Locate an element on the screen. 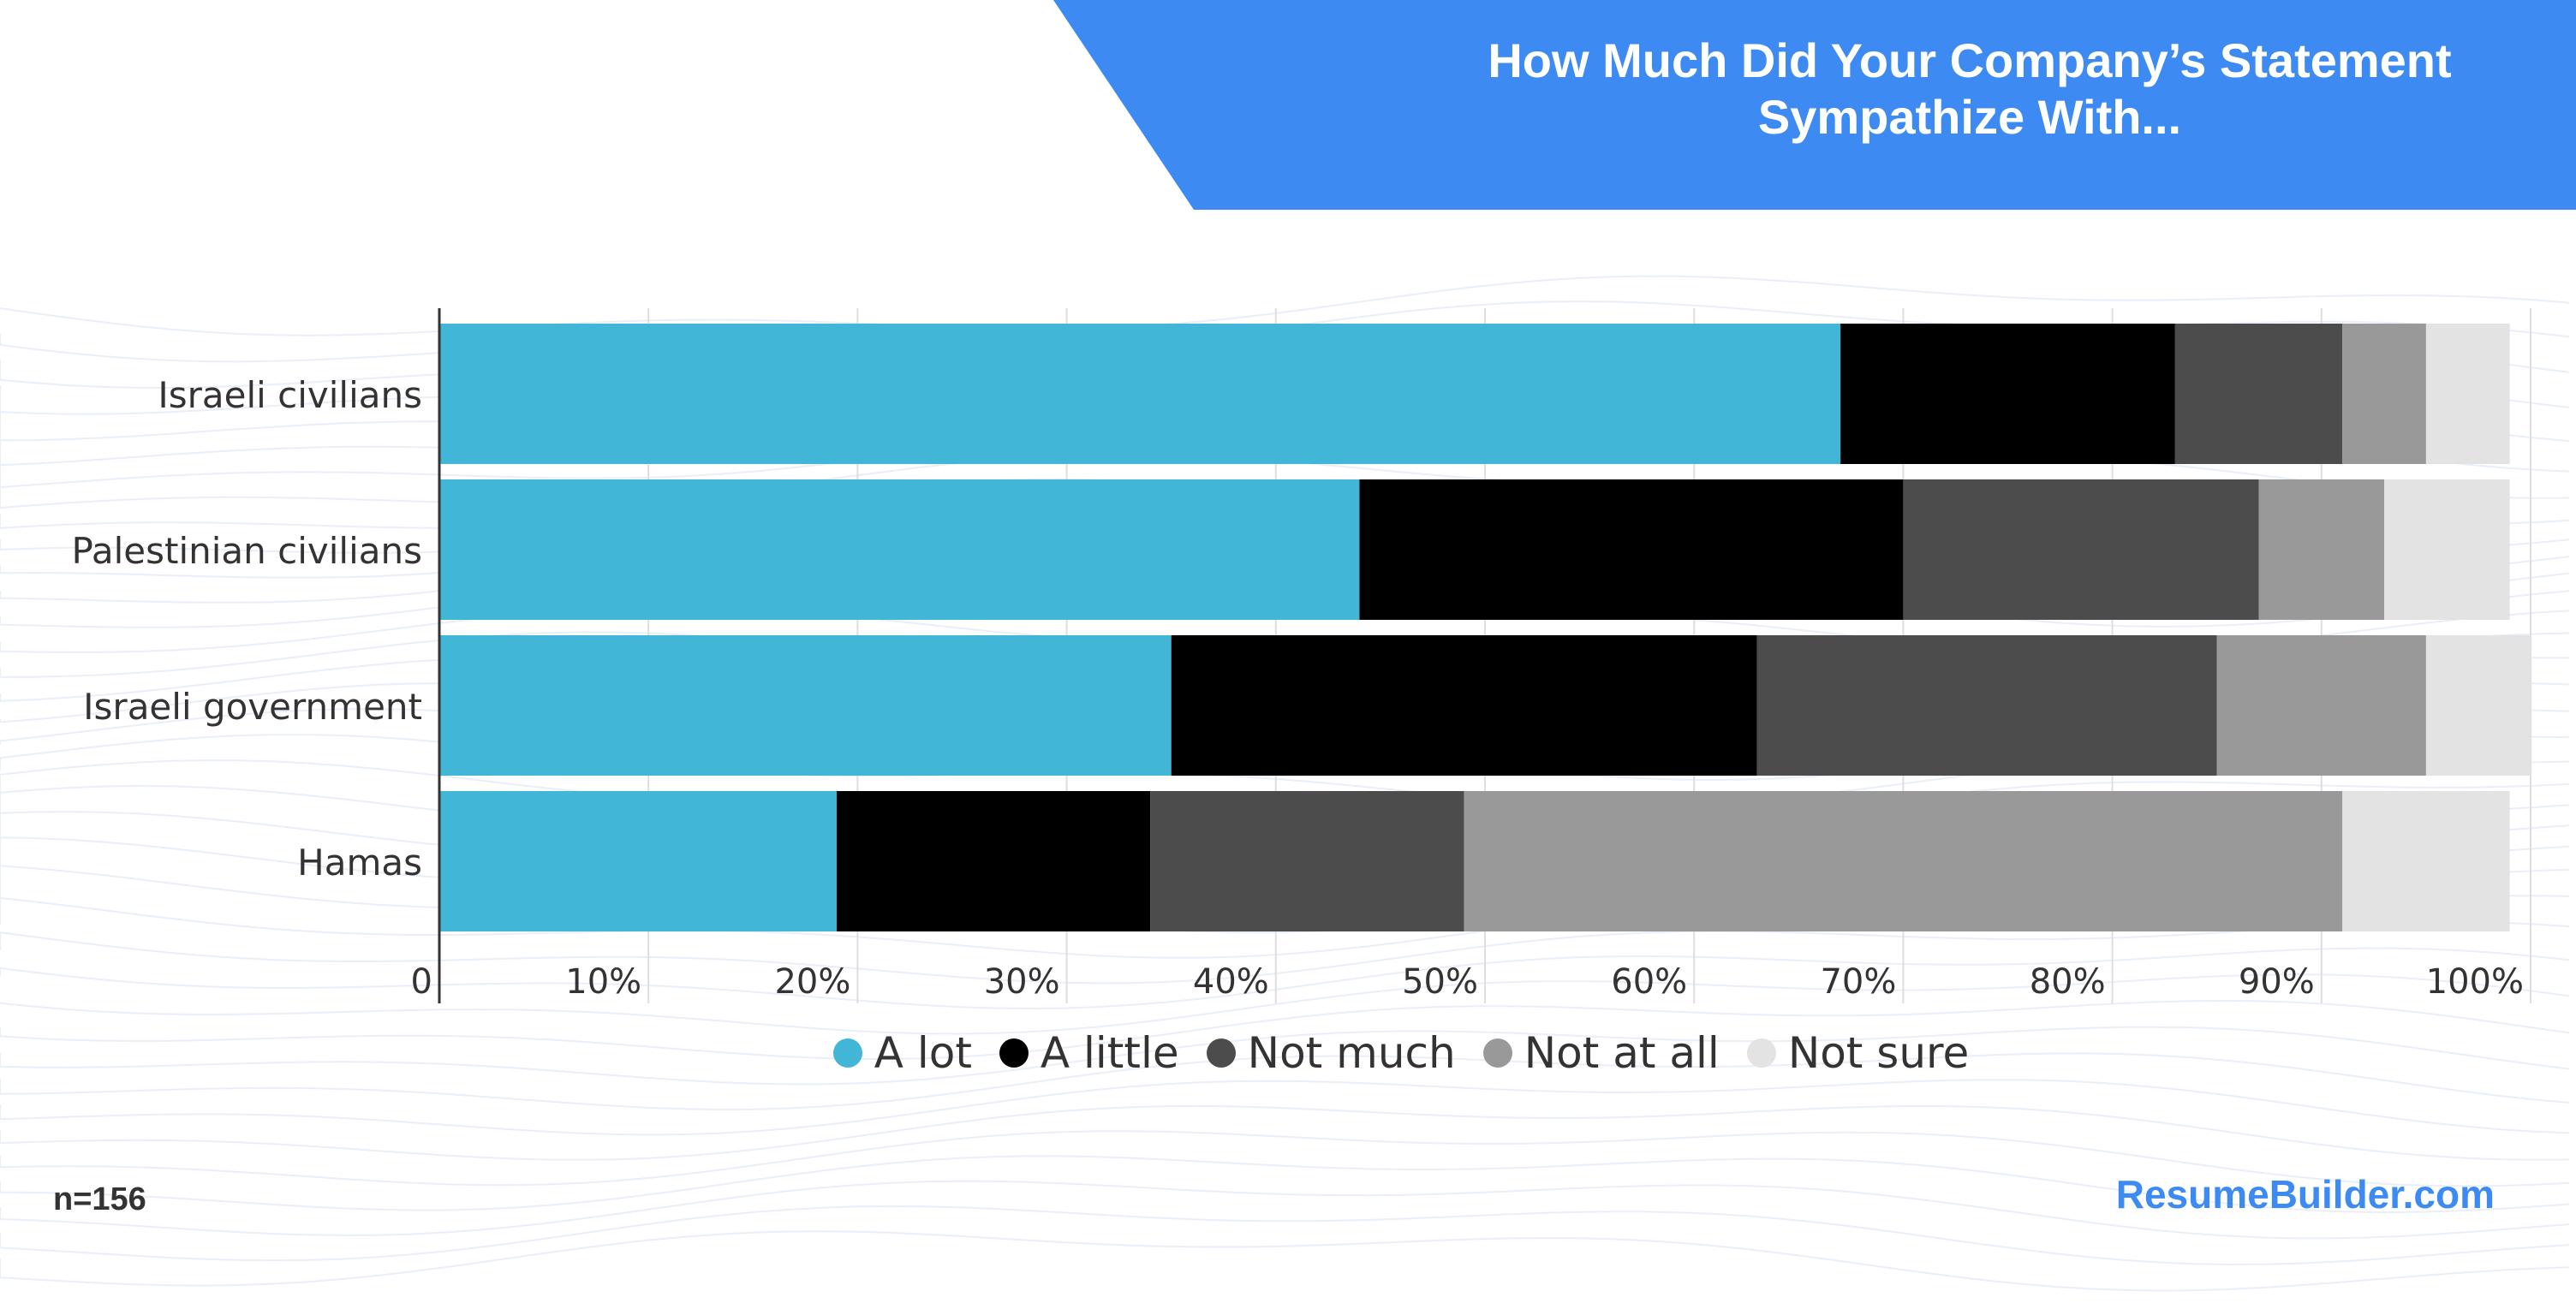 The image size is (2576, 1315). sample-size-note: n=156 is located at coordinates (99, 1199).